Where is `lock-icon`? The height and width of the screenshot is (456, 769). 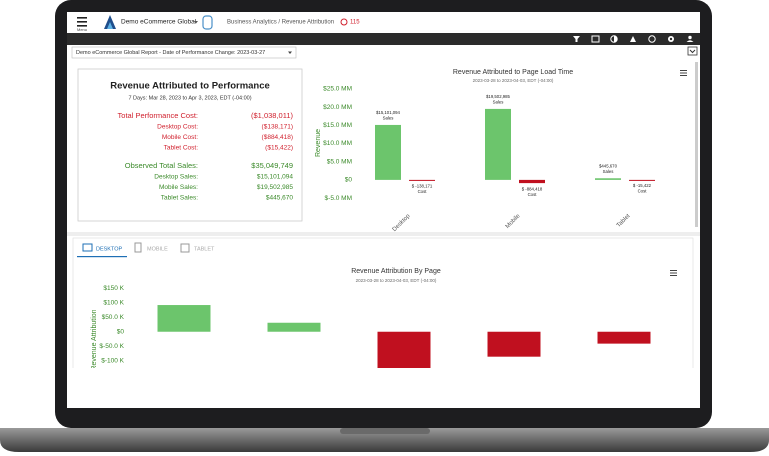
lock-icon is located at coordinates (207, 22).